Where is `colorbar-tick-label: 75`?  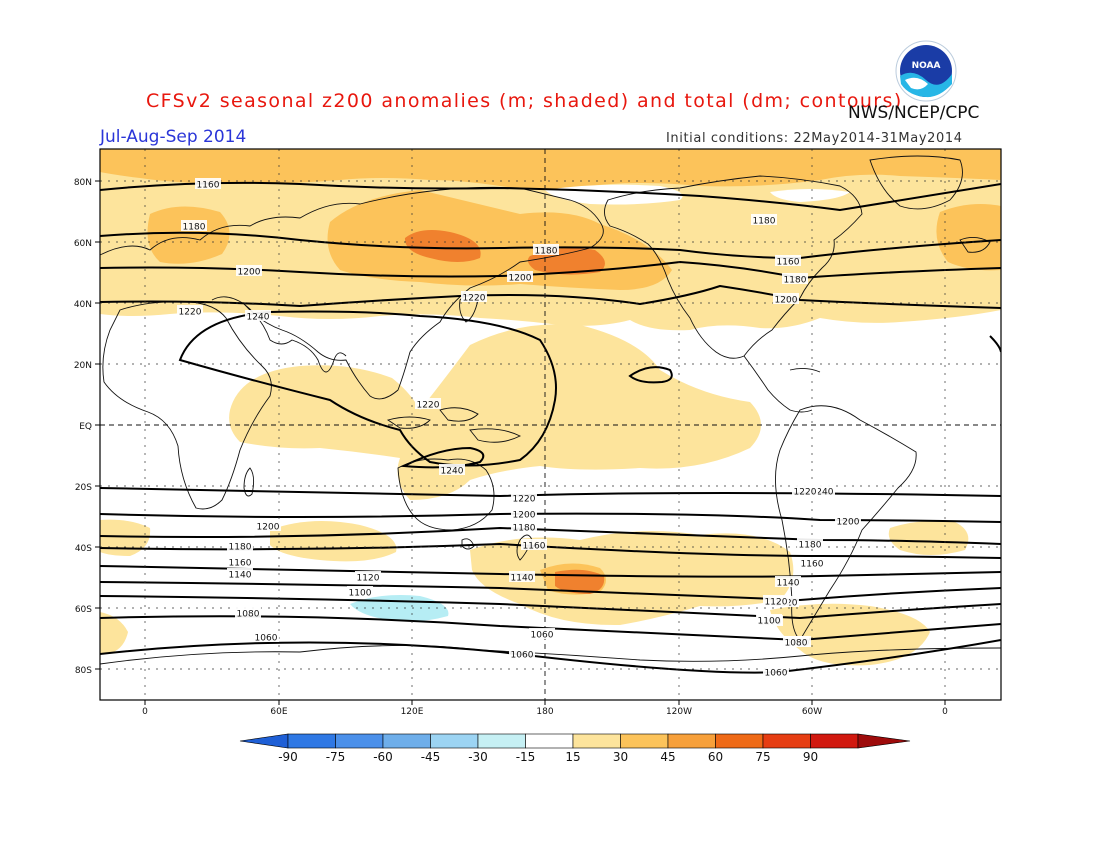
colorbar-tick-label: 75 is located at coordinates (762, 757).